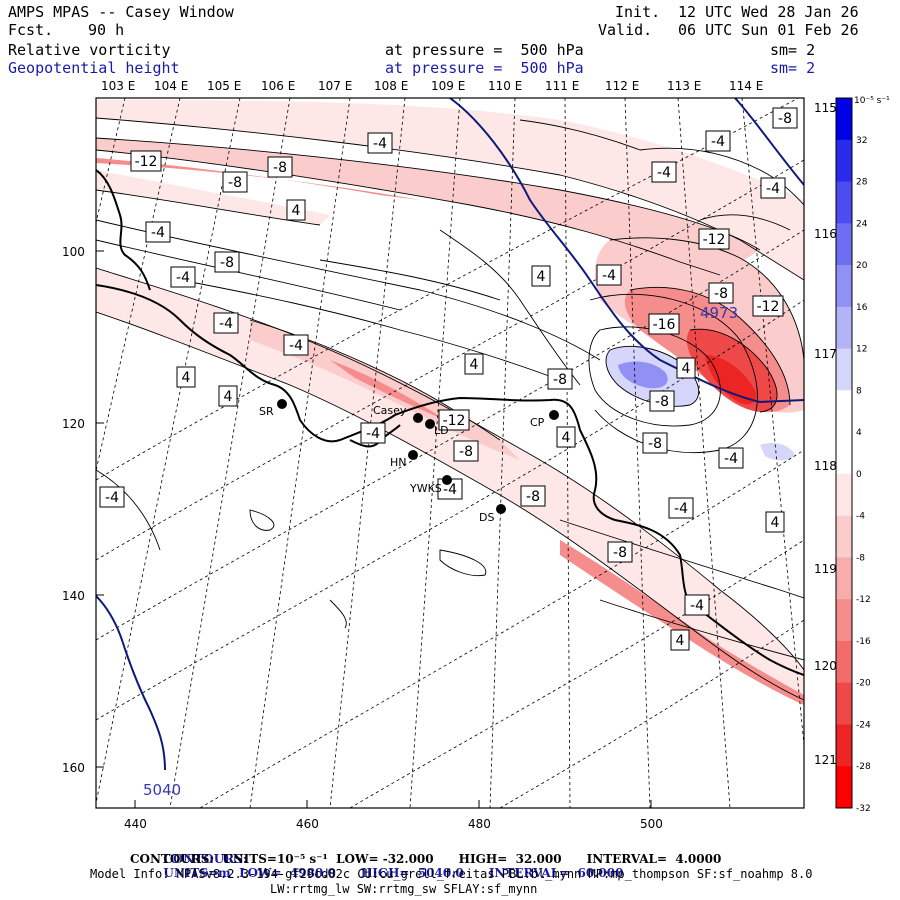  Describe the element at coordinates (638, 12) in the screenshot. I see `init-label: Init.` at that location.